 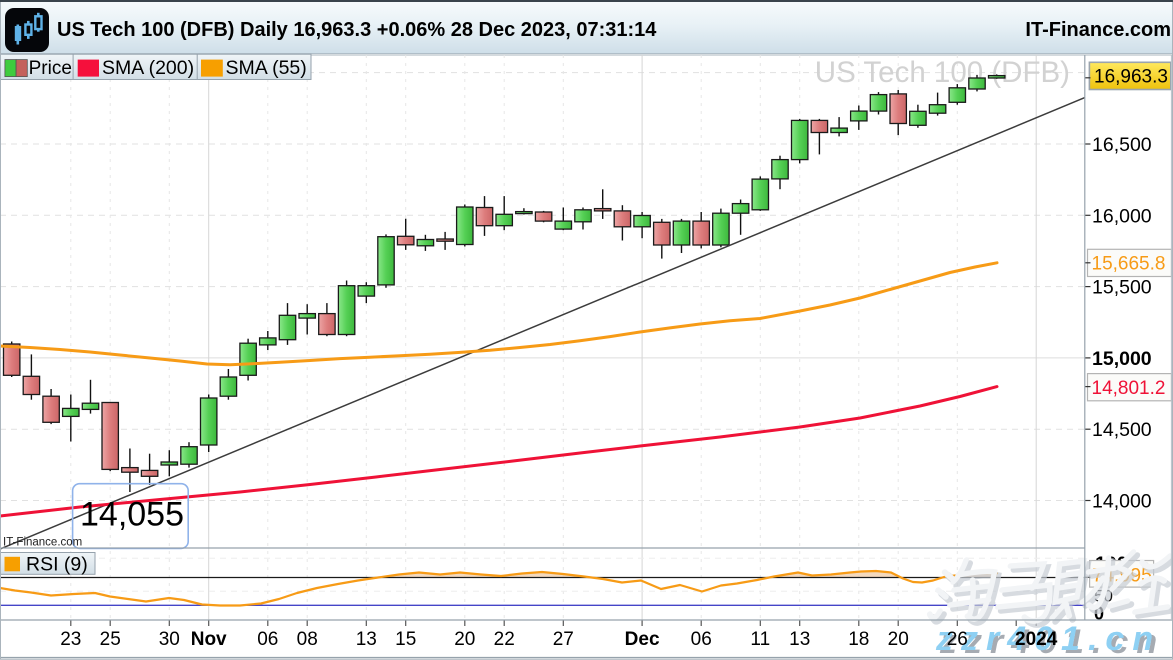 What do you see at coordinates (1122, 145) in the screenshot?
I see `svg-text: 16,500` at bounding box center [1122, 145].